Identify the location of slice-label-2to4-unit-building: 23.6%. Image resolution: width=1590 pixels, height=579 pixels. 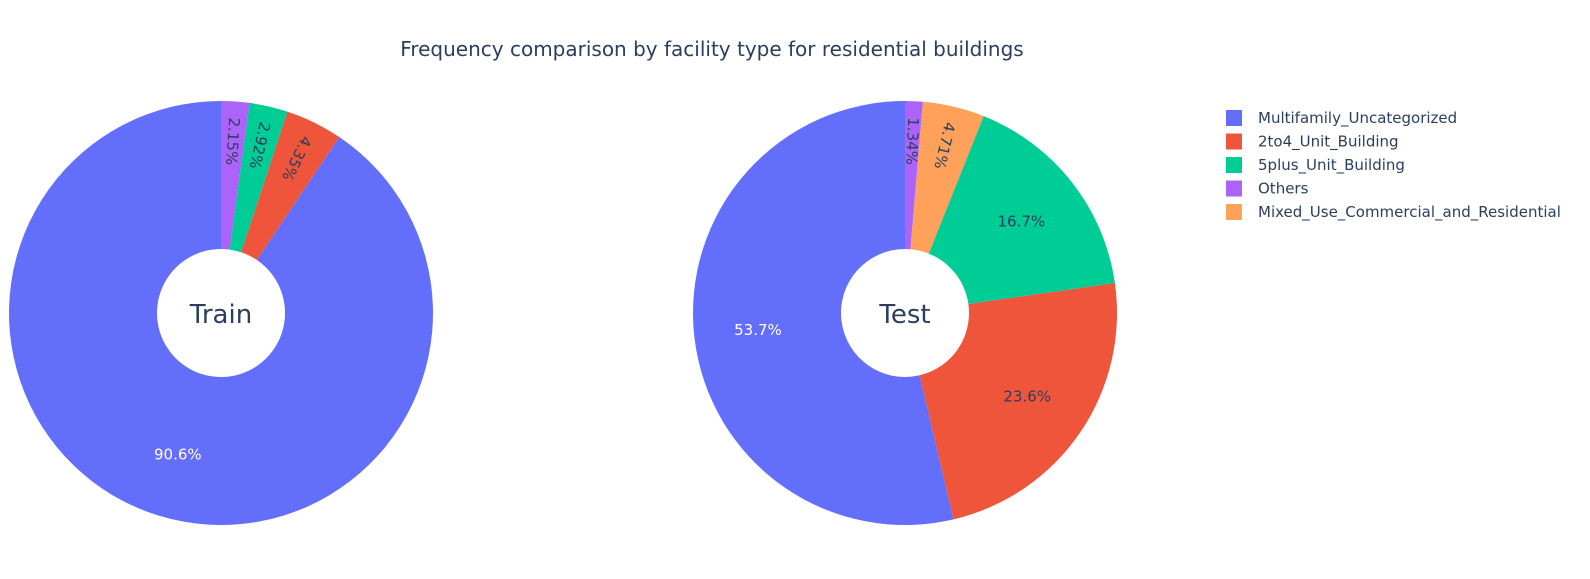
(1027, 396).